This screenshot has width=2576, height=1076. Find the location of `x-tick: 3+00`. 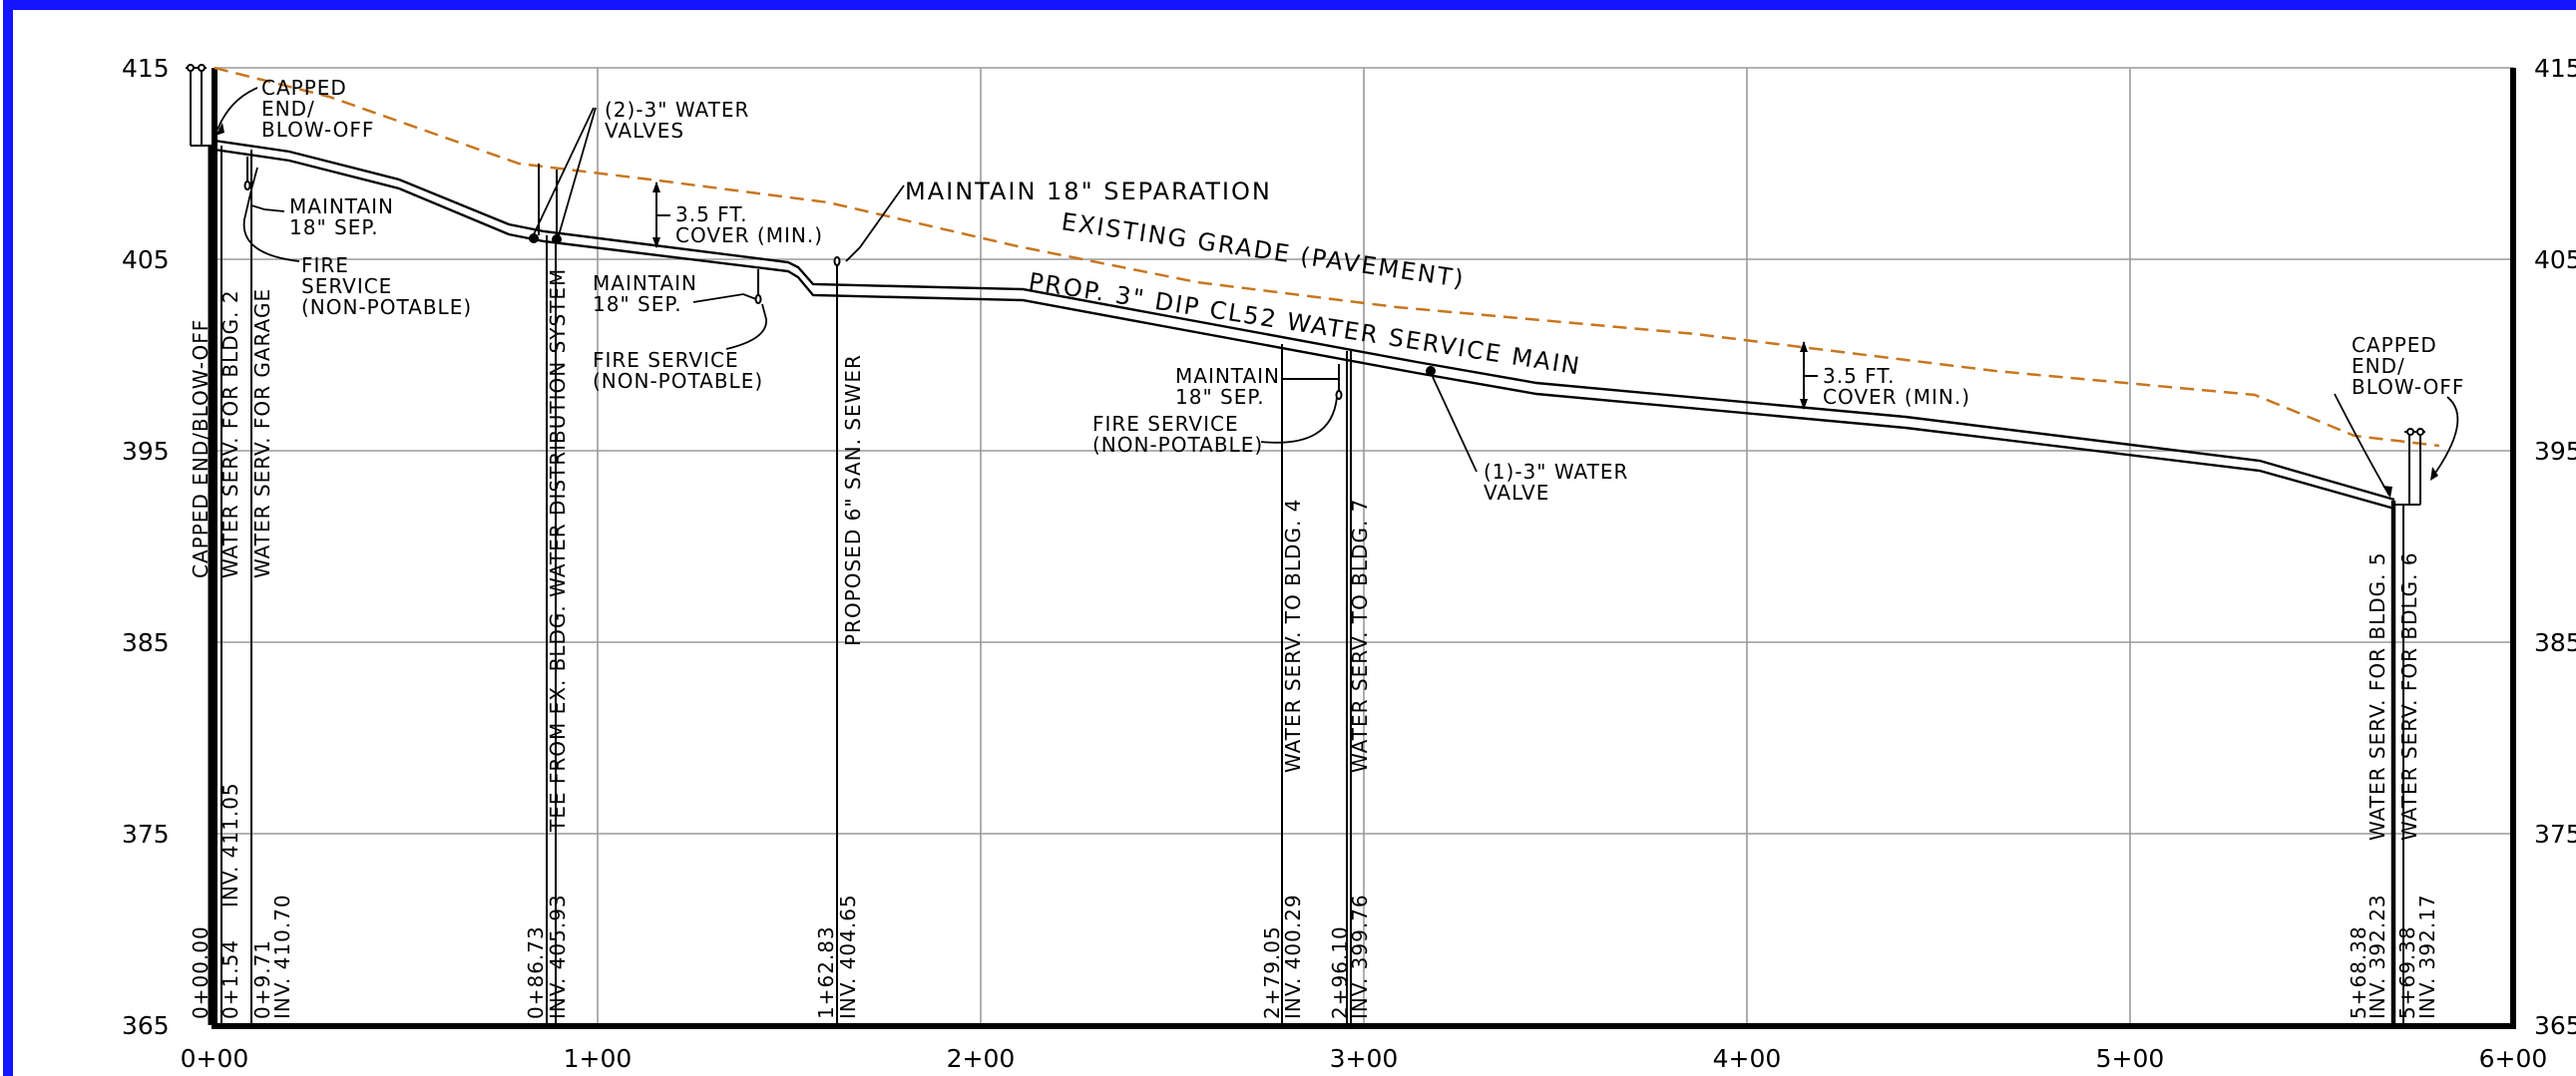

x-tick: 3+00 is located at coordinates (1364, 1058).